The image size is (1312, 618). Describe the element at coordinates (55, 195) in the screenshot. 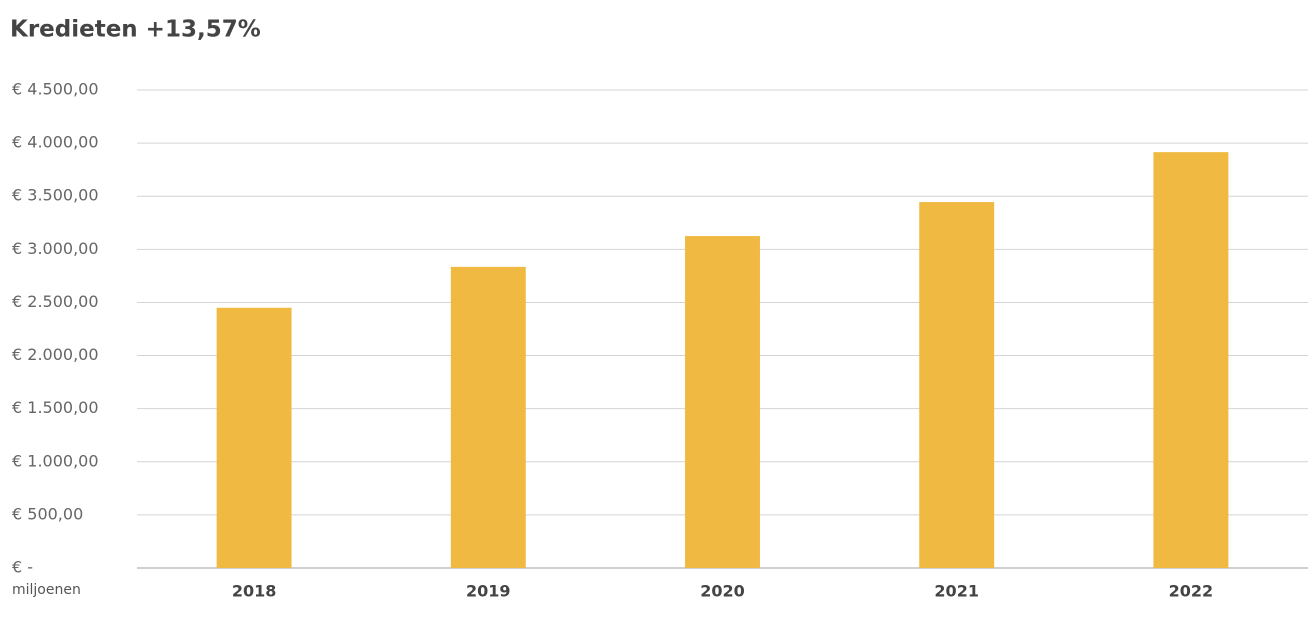

I see `y-tick-label: € 3.500,00` at that location.